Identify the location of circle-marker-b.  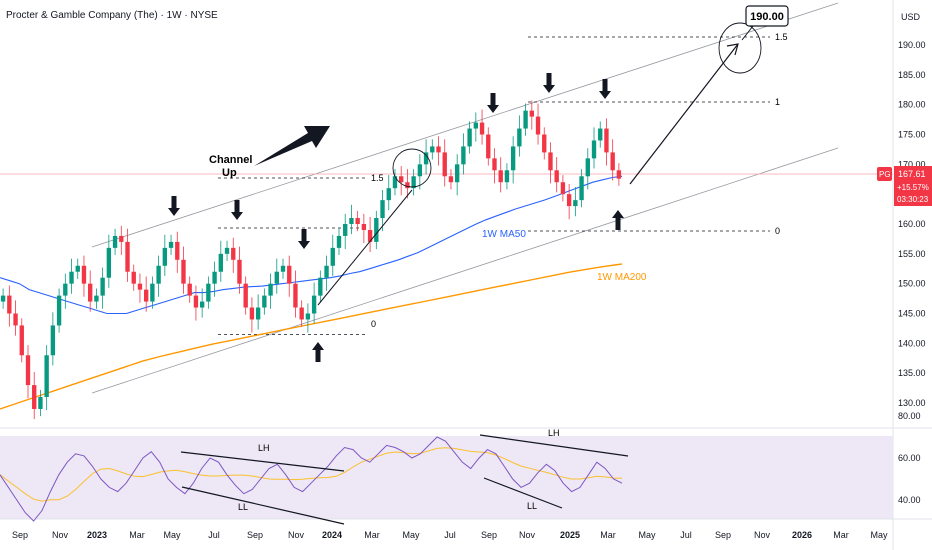
(740, 48).